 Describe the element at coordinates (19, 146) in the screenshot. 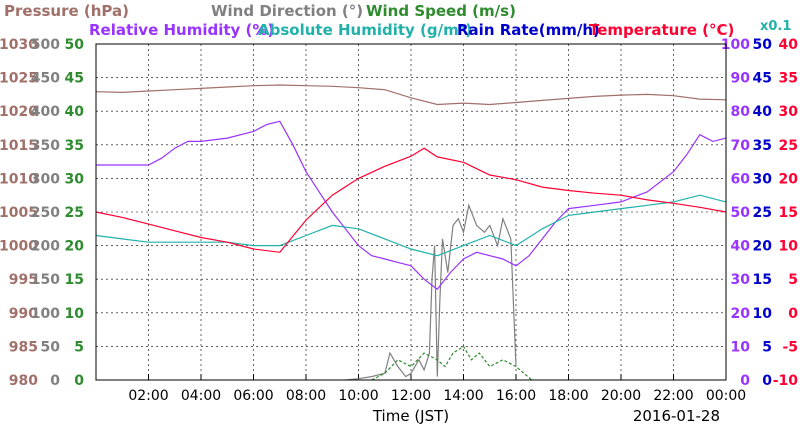

I see `y-tick-pressure: 1015` at that location.